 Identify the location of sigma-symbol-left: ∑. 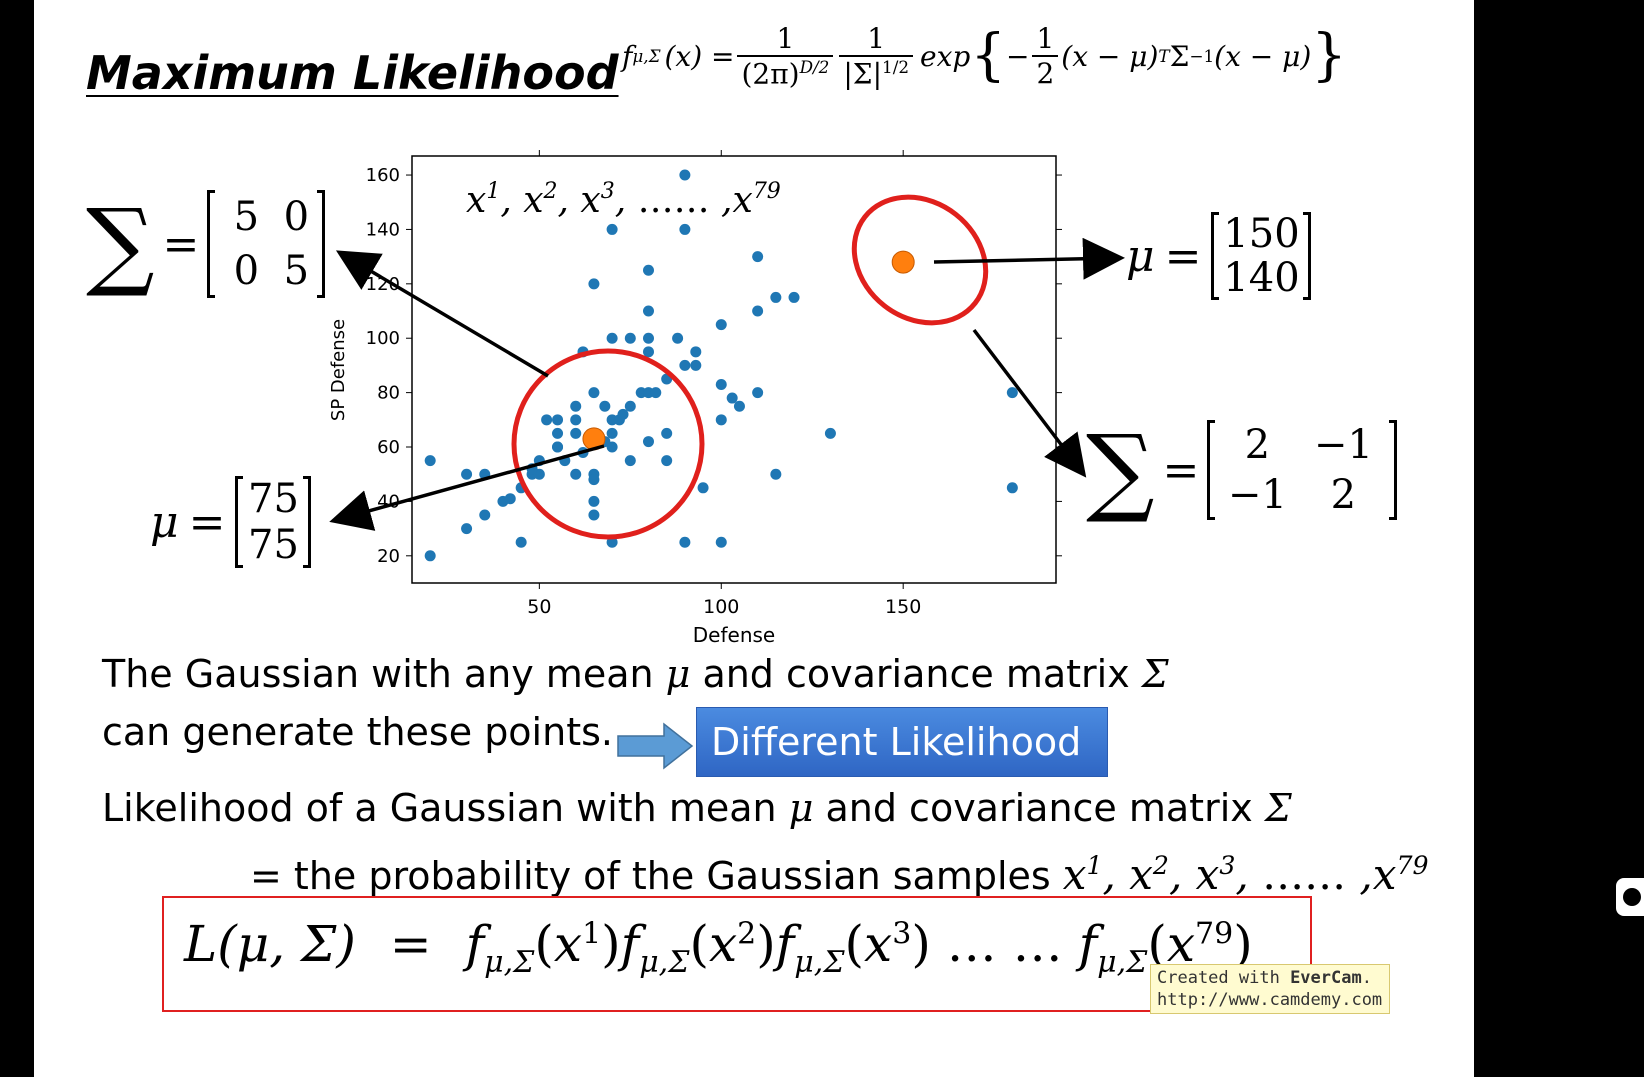
(120, 244).